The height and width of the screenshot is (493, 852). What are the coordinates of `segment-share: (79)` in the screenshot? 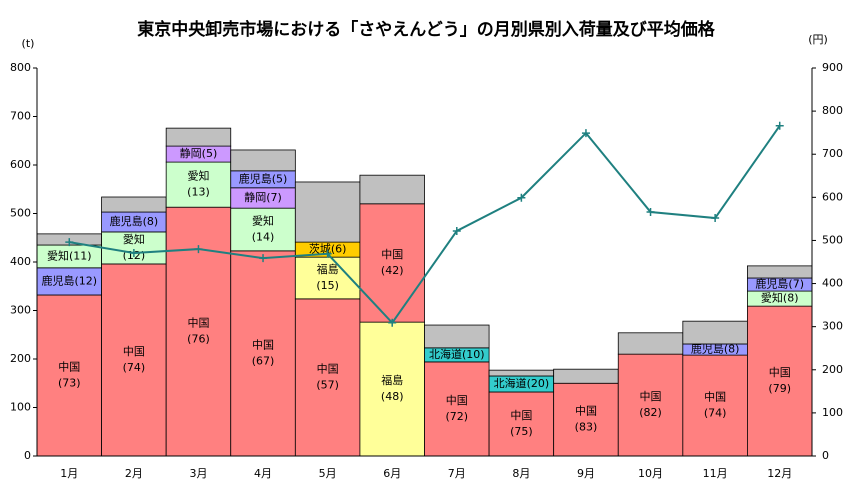 It's located at (779, 388).